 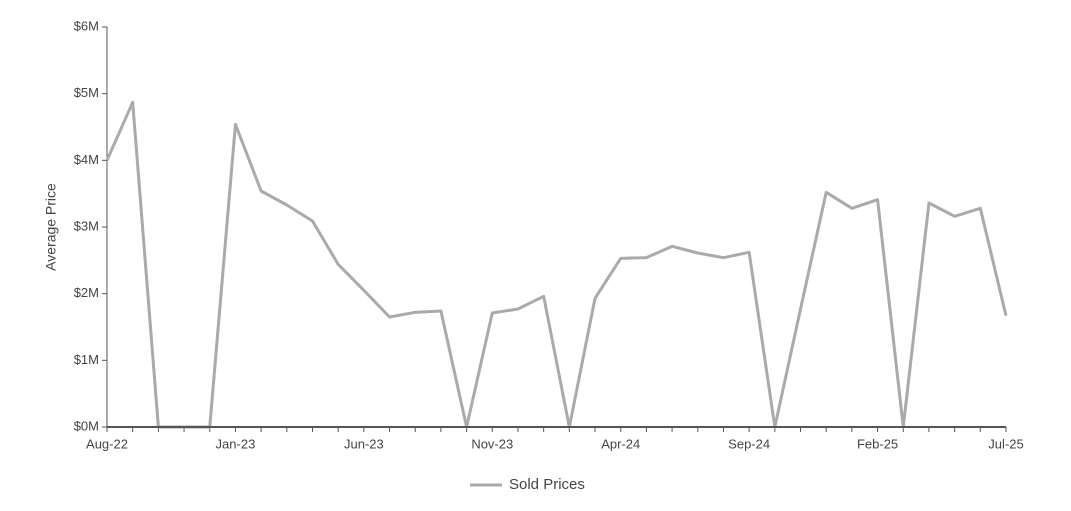 What do you see at coordinates (1005, 443) in the screenshot?
I see `x-tick-label: Jul-25` at bounding box center [1005, 443].